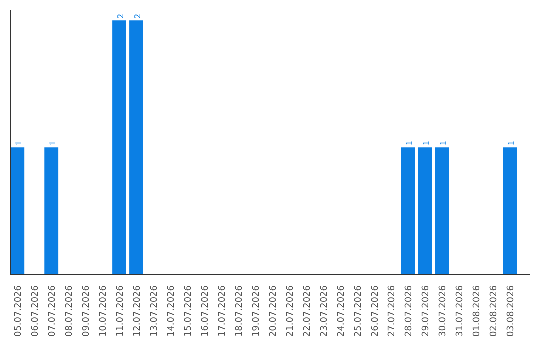 Image resolution: width=540 pixels, height=340 pixels. I want to click on x-tick-label: 11.07.2026, so click(121, 311).